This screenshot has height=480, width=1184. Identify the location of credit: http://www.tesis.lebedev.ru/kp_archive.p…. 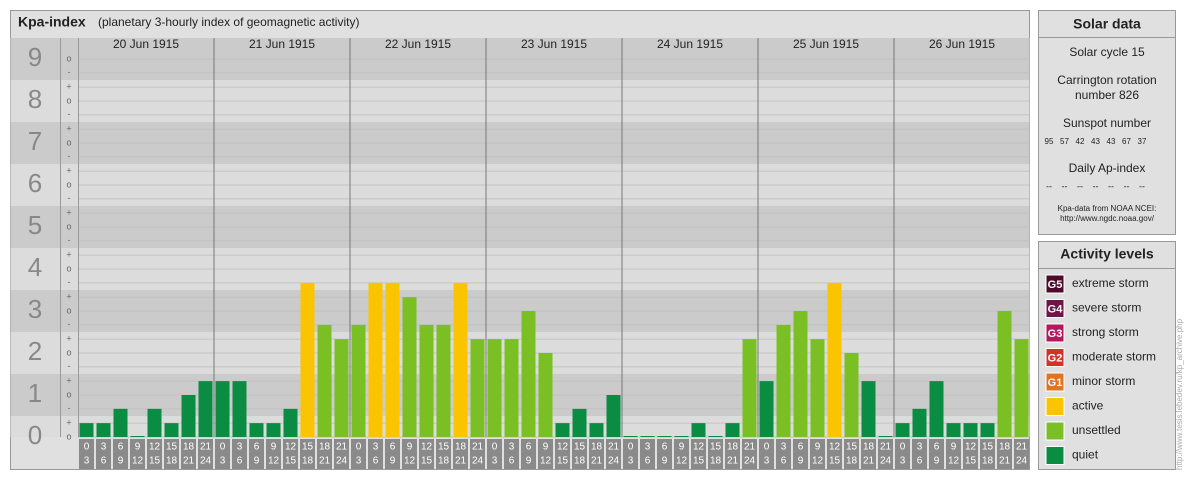
(1179, 394).